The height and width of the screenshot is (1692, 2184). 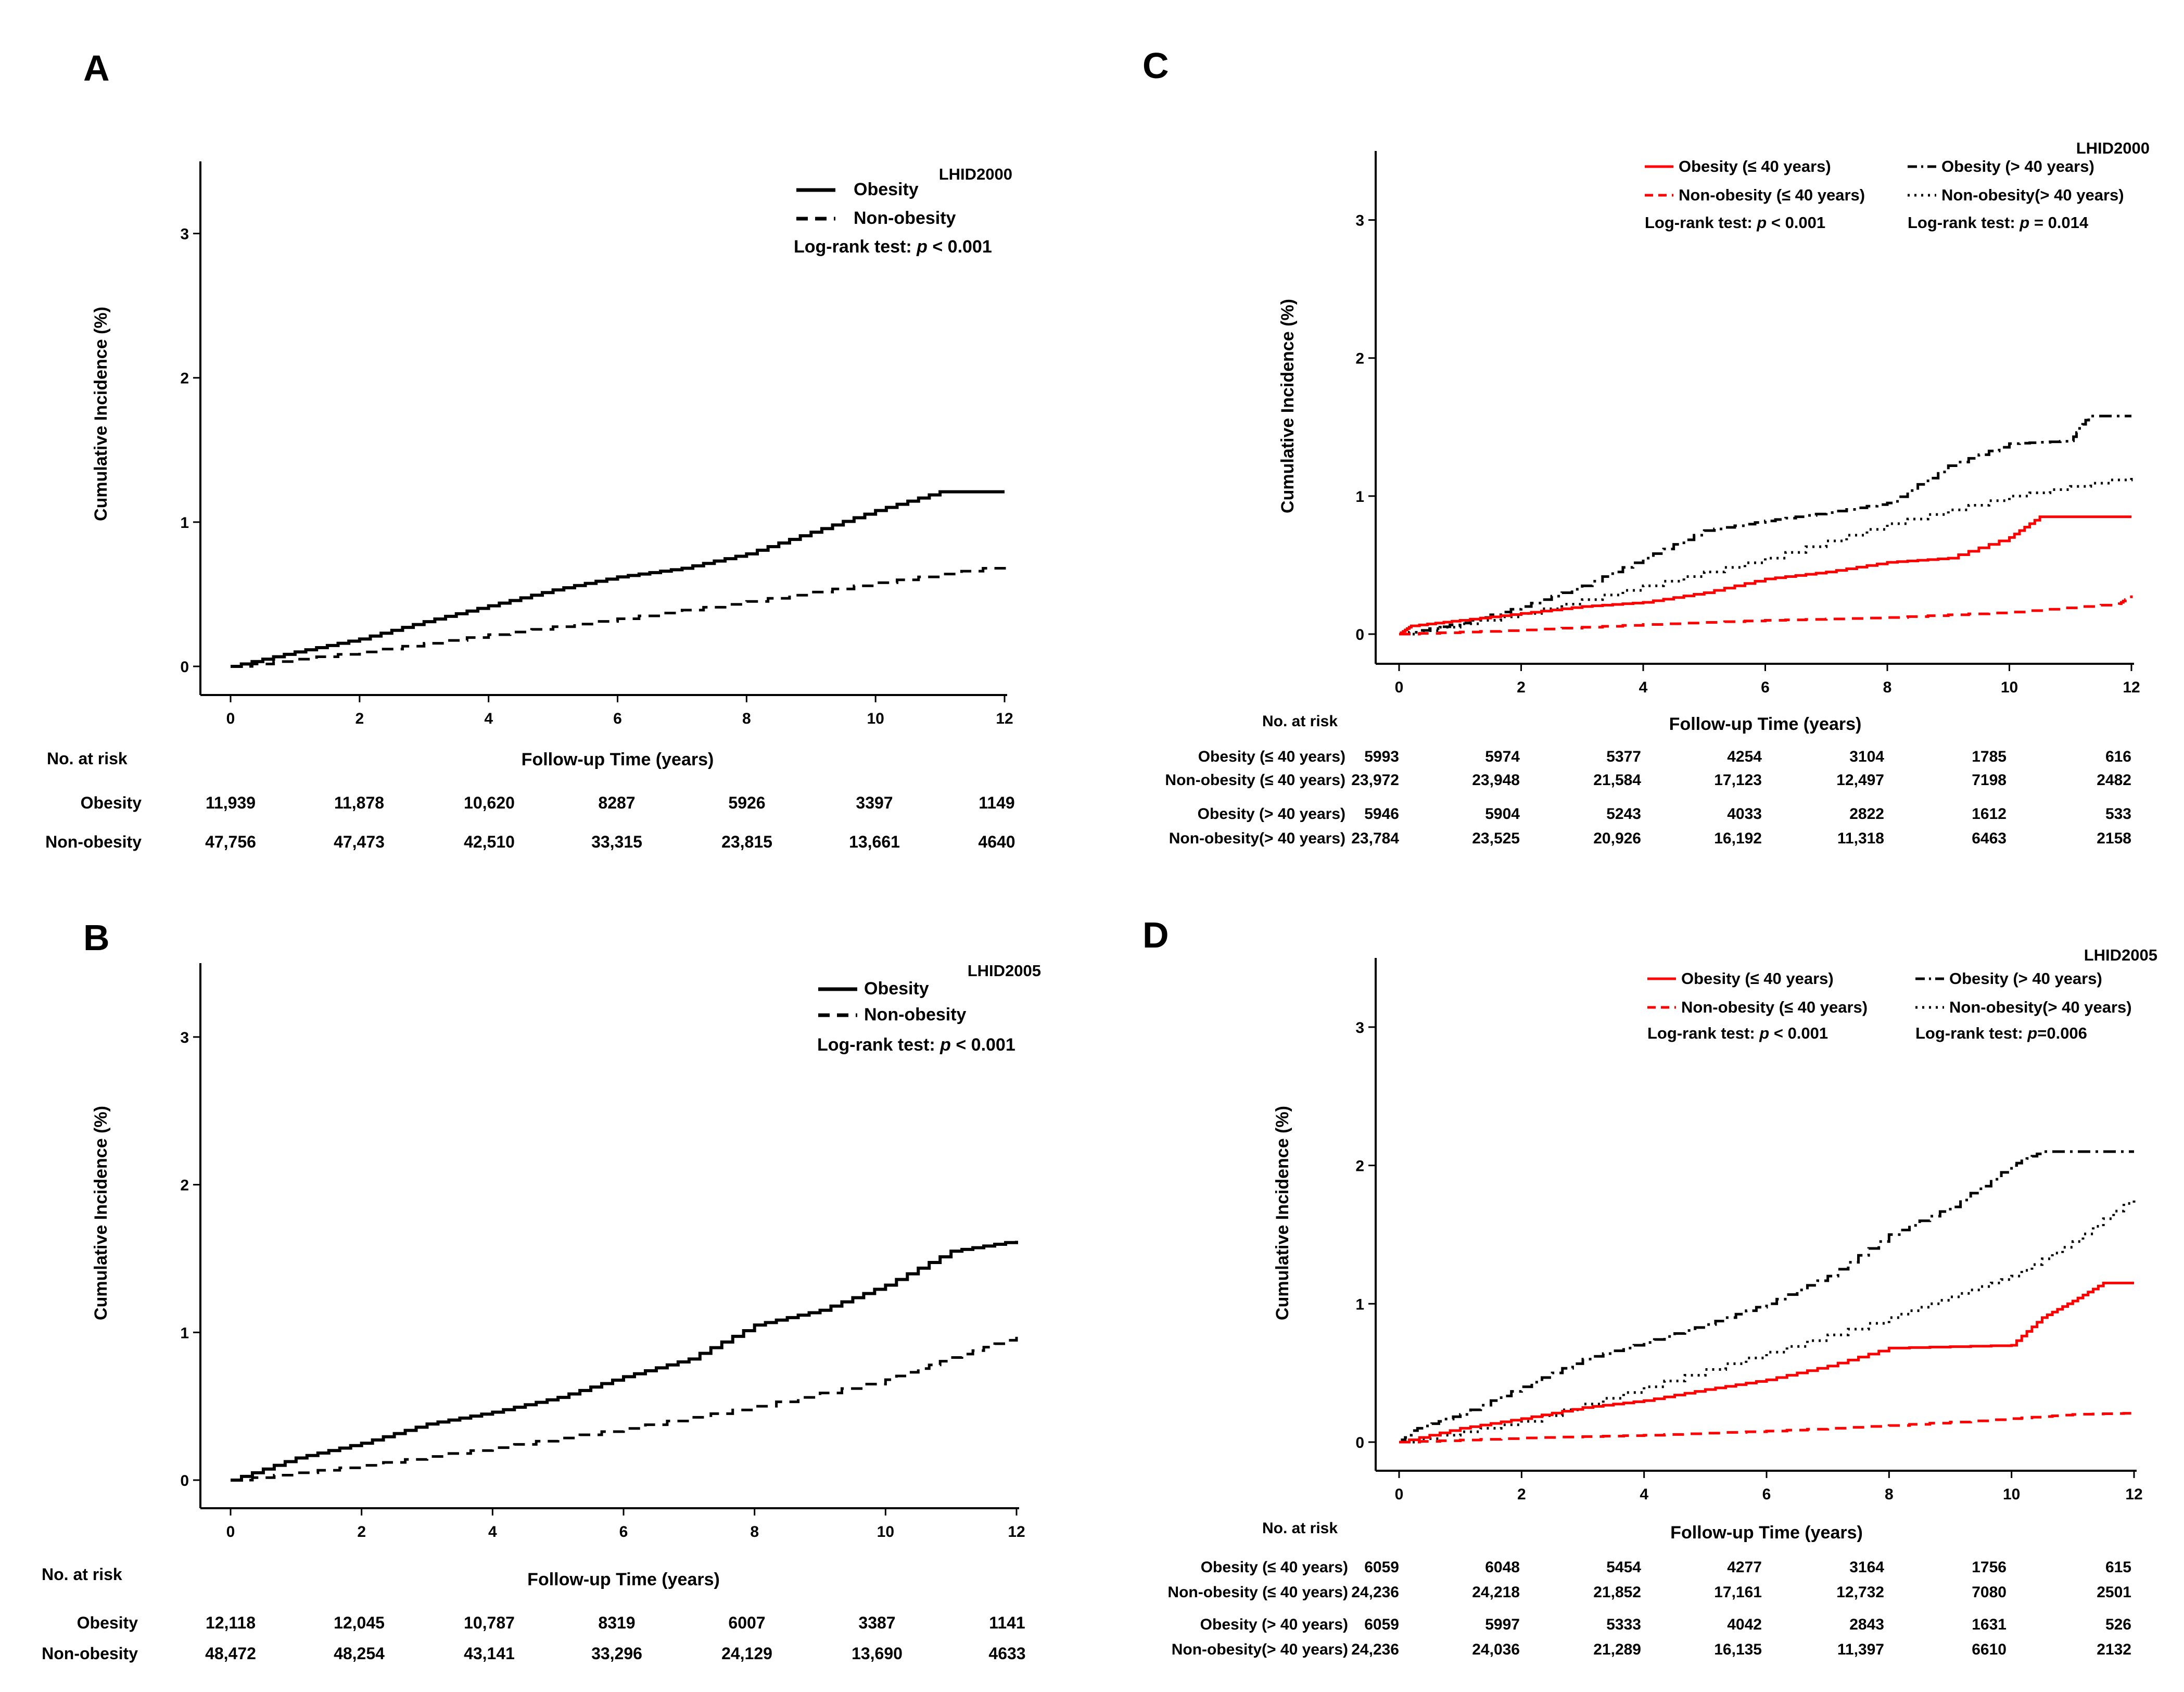 What do you see at coordinates (493, 1532) in the screenshot?
I see `x-tick-label-b: 4` at bounding box center [493, 1532].